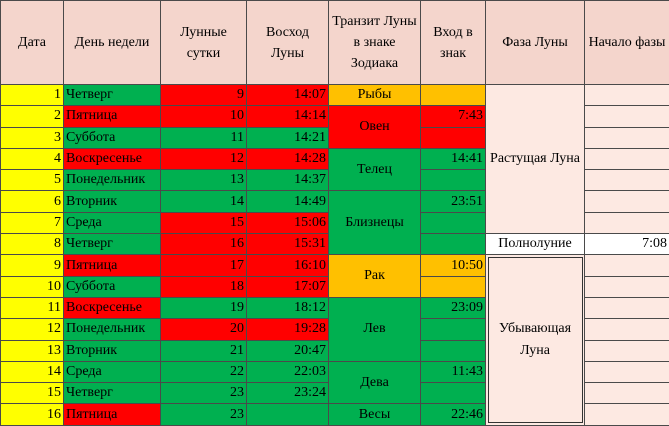  What do you see at coordinates (32, 307) in the screenshot?
I see `date-cell: 11` at bounding box center [32, 307].